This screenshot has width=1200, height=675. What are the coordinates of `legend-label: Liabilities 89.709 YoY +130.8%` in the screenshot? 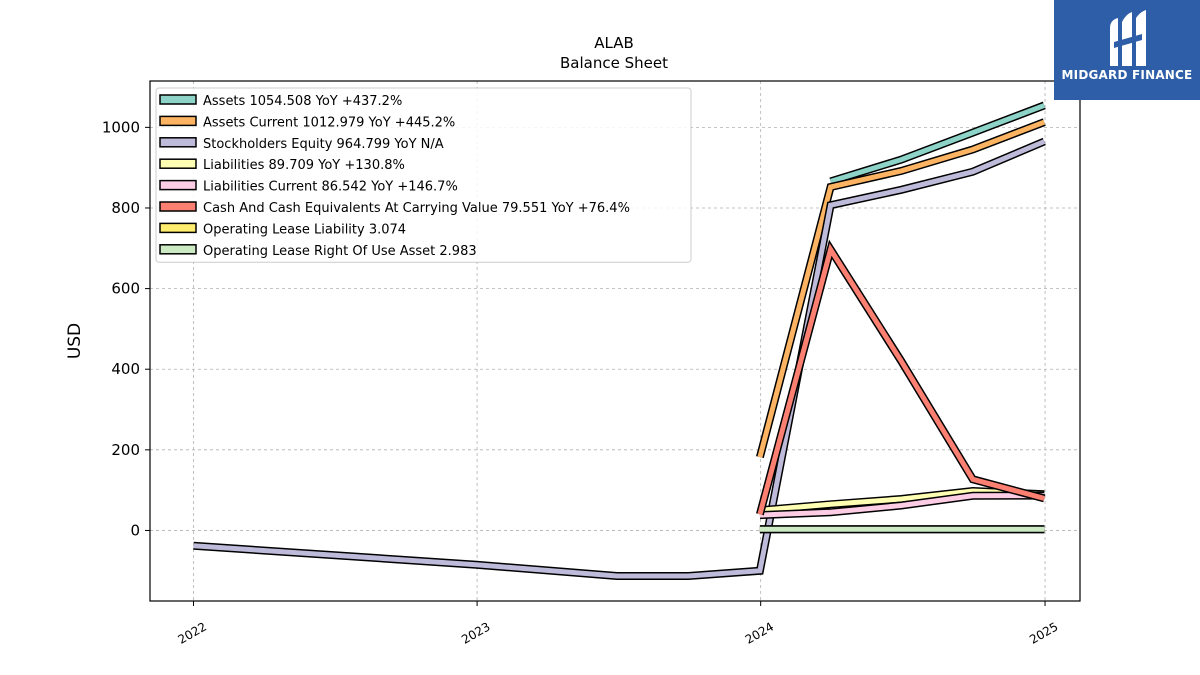 It's located at (304, 165).